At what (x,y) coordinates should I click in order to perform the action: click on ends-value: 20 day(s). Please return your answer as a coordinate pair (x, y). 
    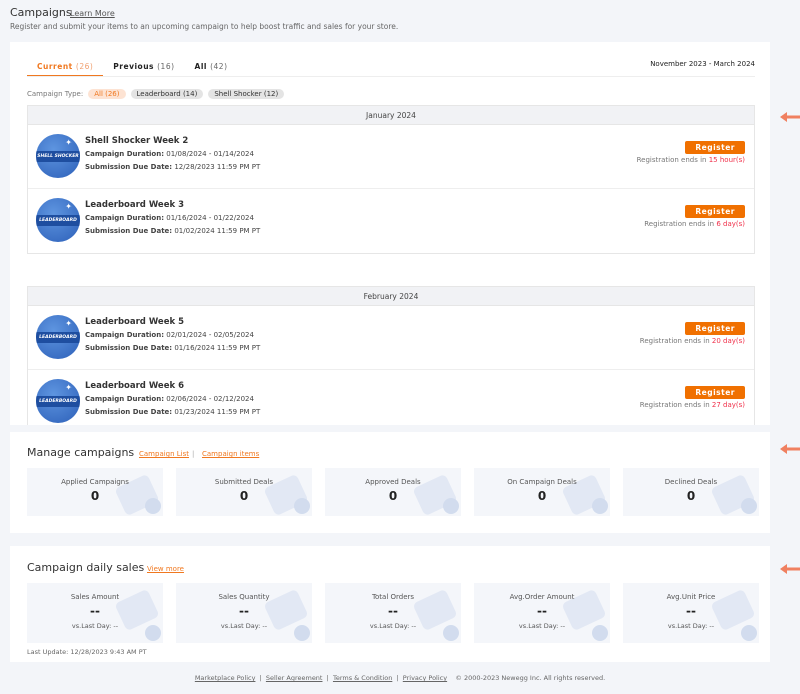
    Looking at the image, I should click on (728, 341).